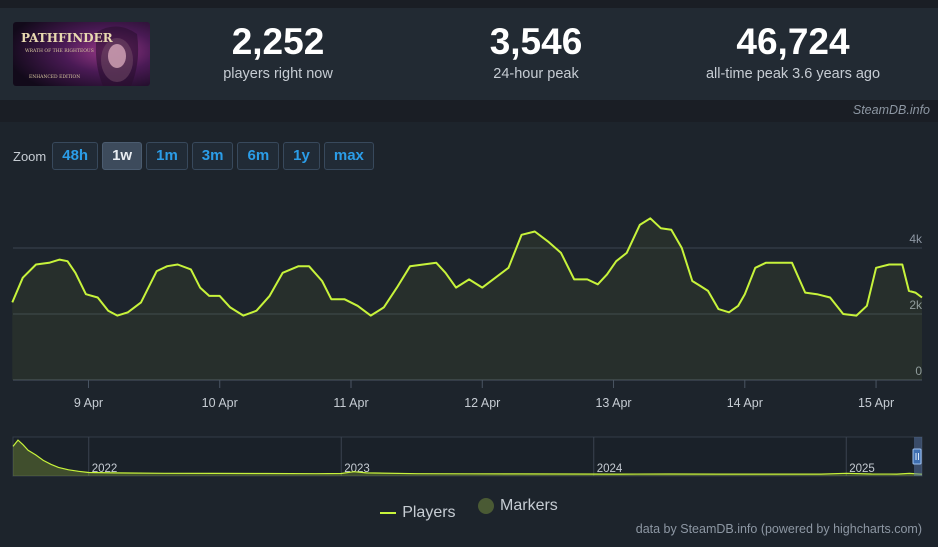  What do you see at coordinates (278, 41) in the screenshot?
I see `stat-value: 2,252` at bounding box center [278, 41].